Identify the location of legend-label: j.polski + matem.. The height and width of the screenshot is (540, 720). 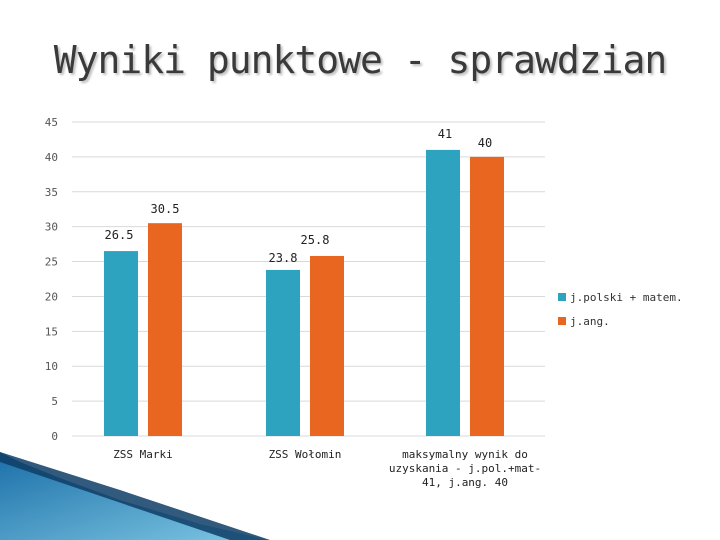
(626, 297).